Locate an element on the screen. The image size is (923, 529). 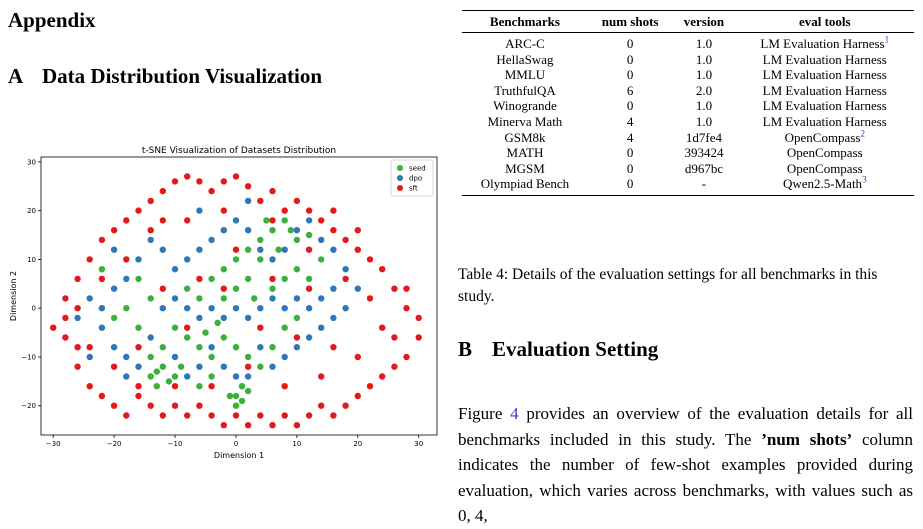
legend-label-seed: seed is located at coordinates (417, 169).